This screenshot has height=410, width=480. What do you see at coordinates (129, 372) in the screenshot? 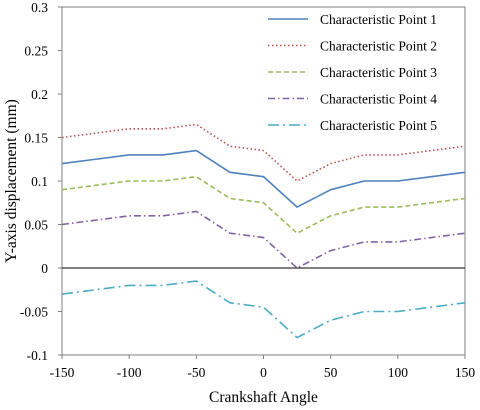
I see `x-tick-label: -100` at bounding box center [129, 372].